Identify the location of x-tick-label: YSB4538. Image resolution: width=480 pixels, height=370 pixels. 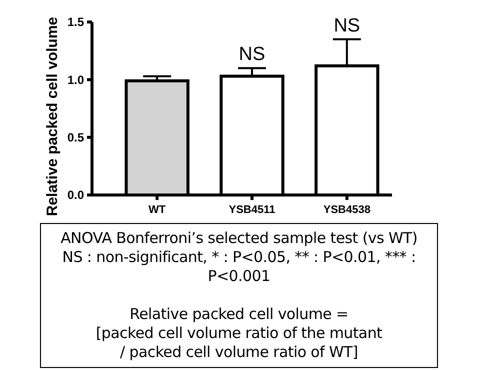
(346, 210).